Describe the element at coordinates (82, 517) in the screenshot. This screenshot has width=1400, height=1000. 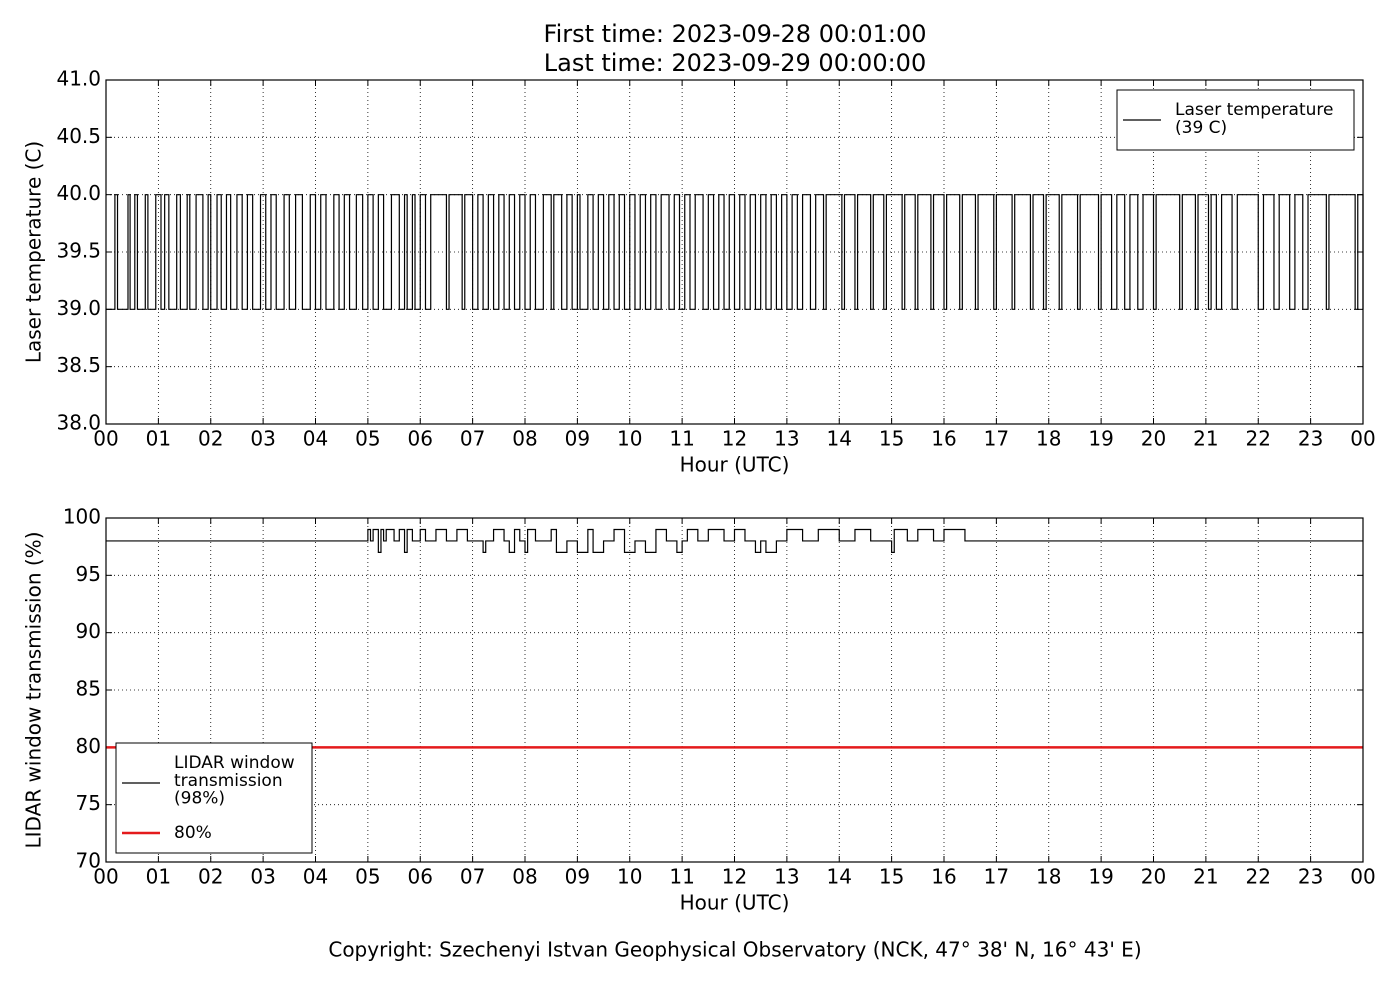
I see `y-tick-label: 100` at that location.